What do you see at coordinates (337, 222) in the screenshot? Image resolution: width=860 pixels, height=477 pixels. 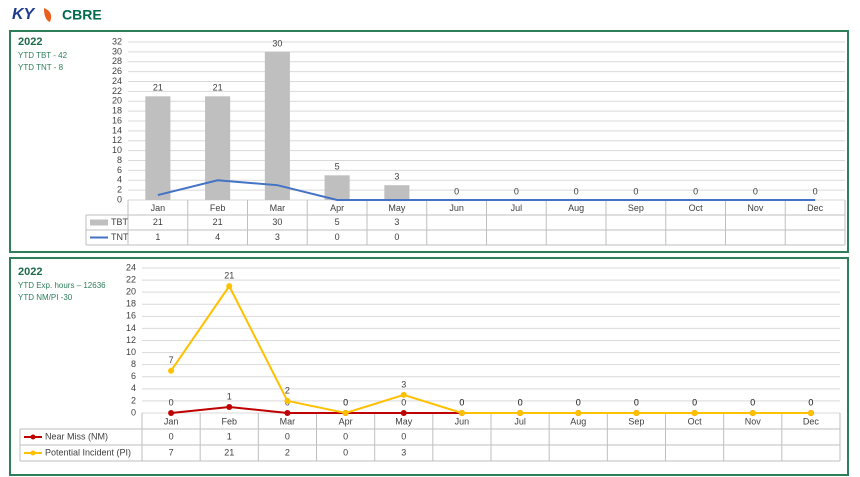 I see `table-cell: 5` at bounding box center [337, 222].